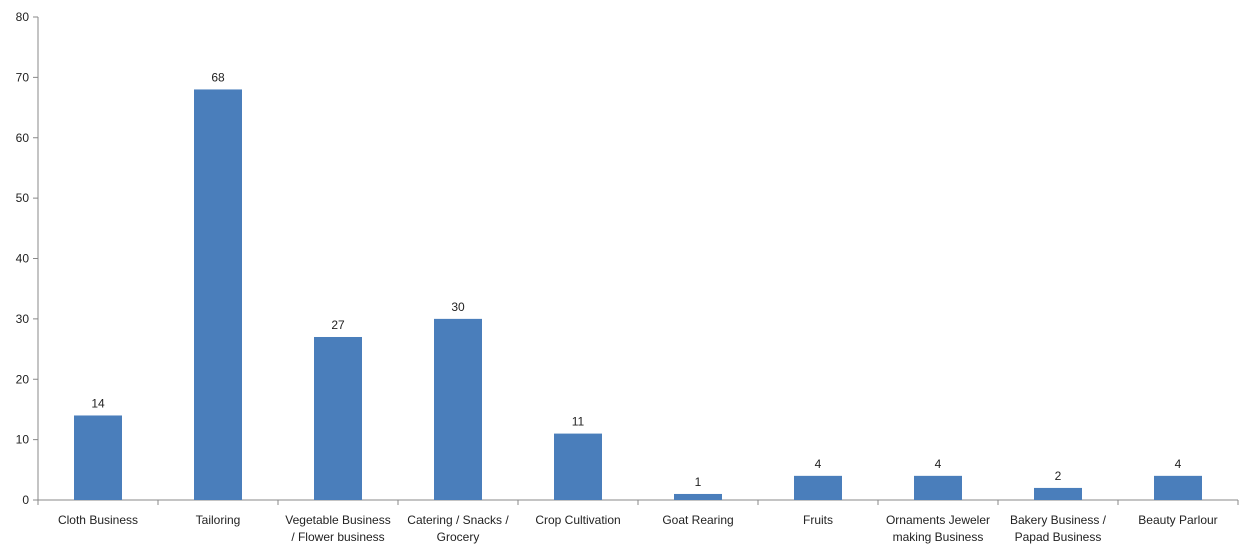  I want to click on category-label-line: Beauty Parlour, so click(1177, 520).